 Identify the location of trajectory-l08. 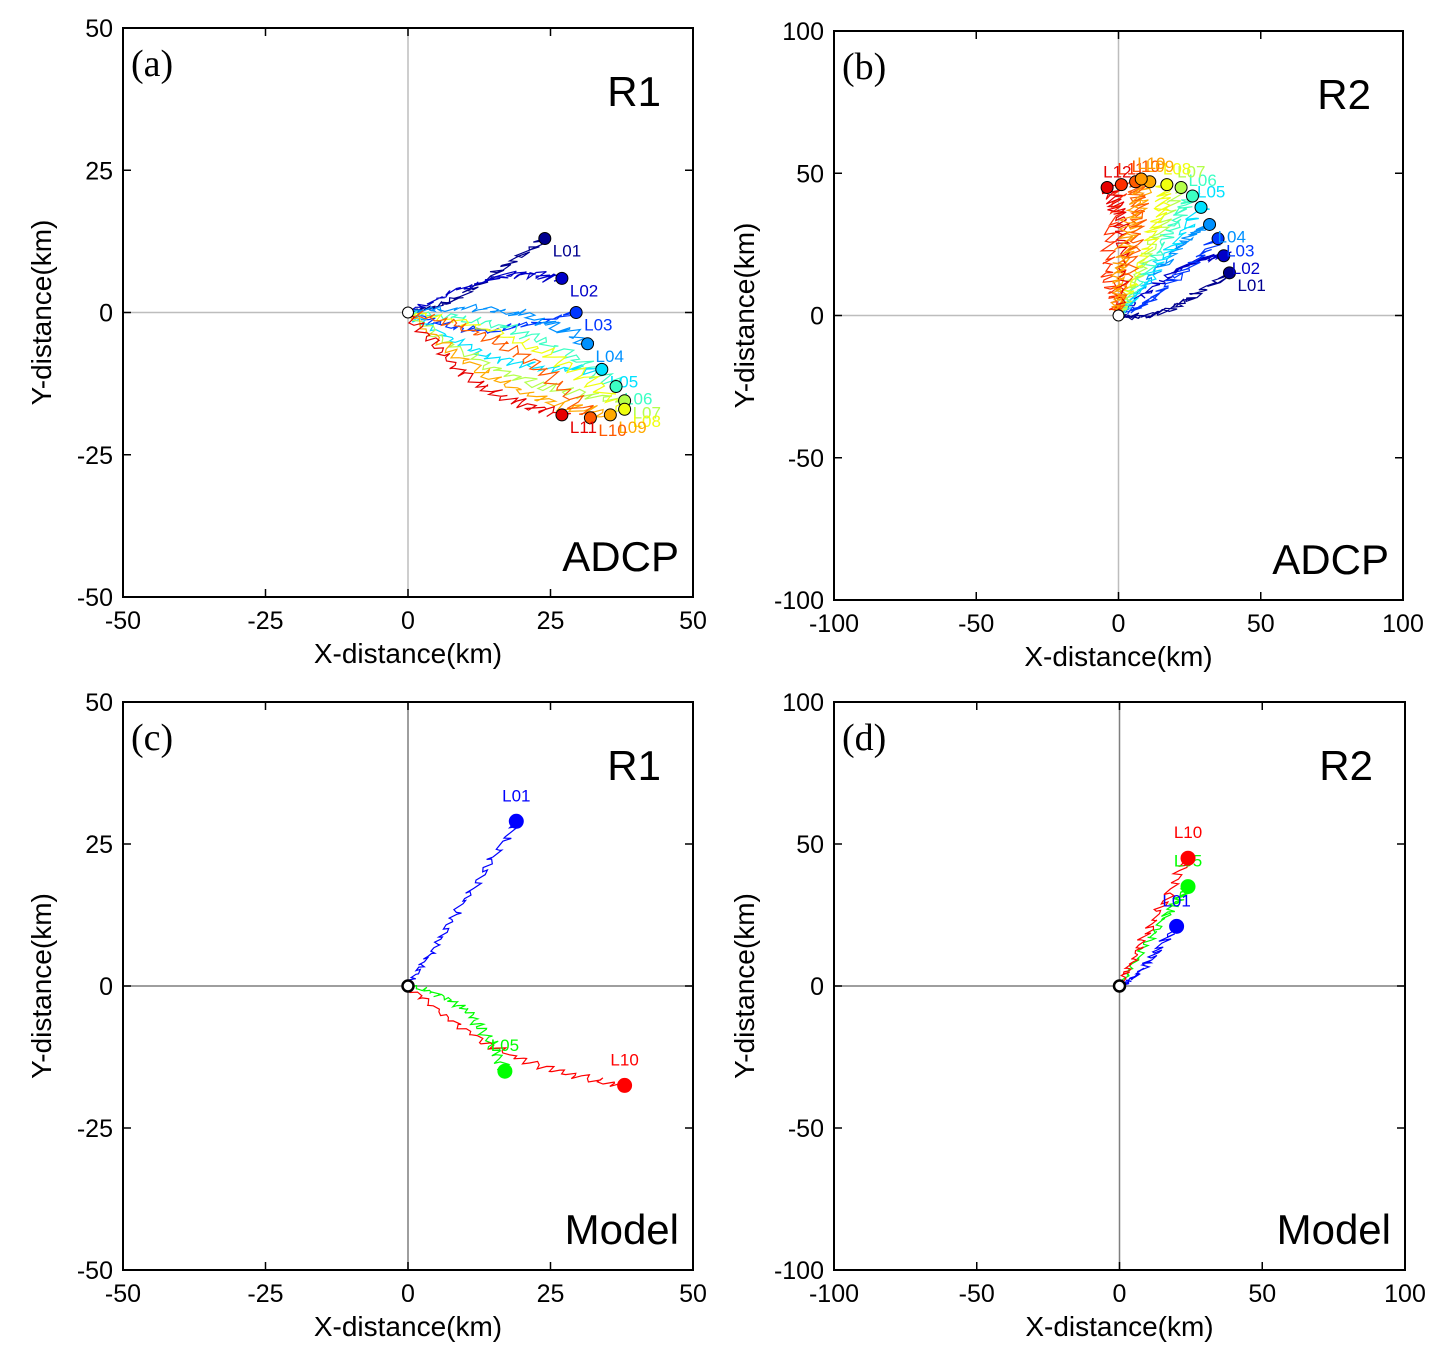
(1145, 249).